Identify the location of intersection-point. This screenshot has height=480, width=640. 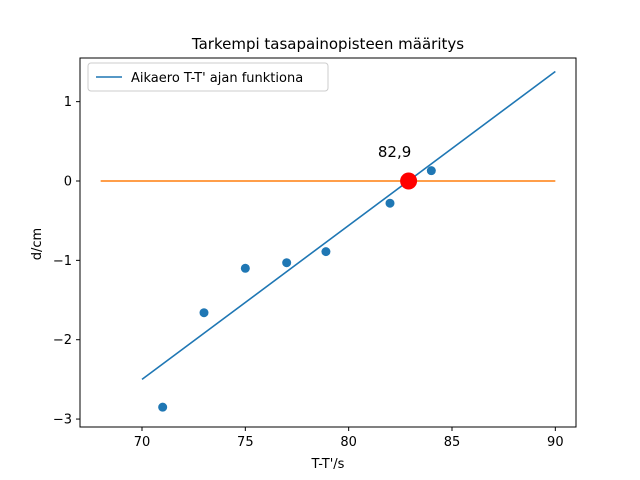
(409, 181).